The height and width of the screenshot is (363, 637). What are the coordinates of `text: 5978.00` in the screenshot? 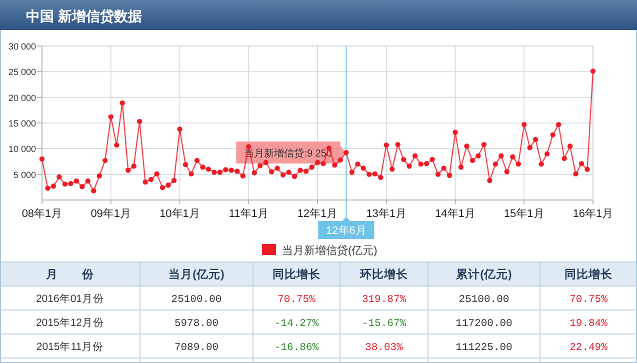 It's located at (196, 324).